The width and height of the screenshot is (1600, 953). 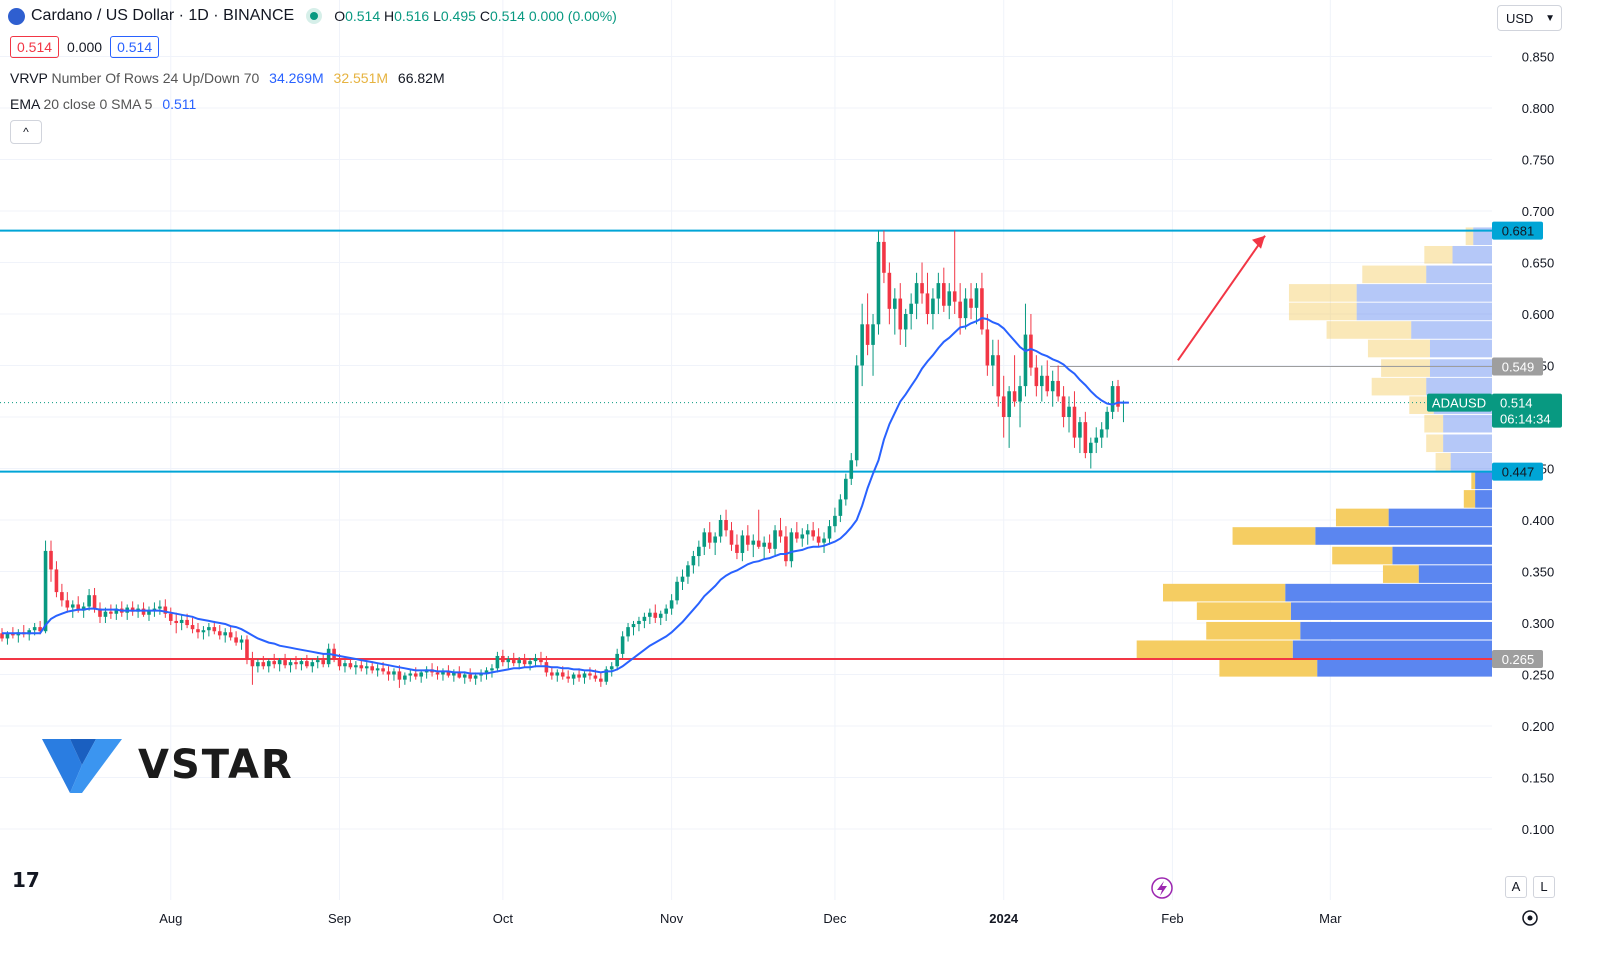 I want to click on time-axis: Aug Sep Oct Nov Dec 2024 Feb Mar, so click(x=750, y=918).